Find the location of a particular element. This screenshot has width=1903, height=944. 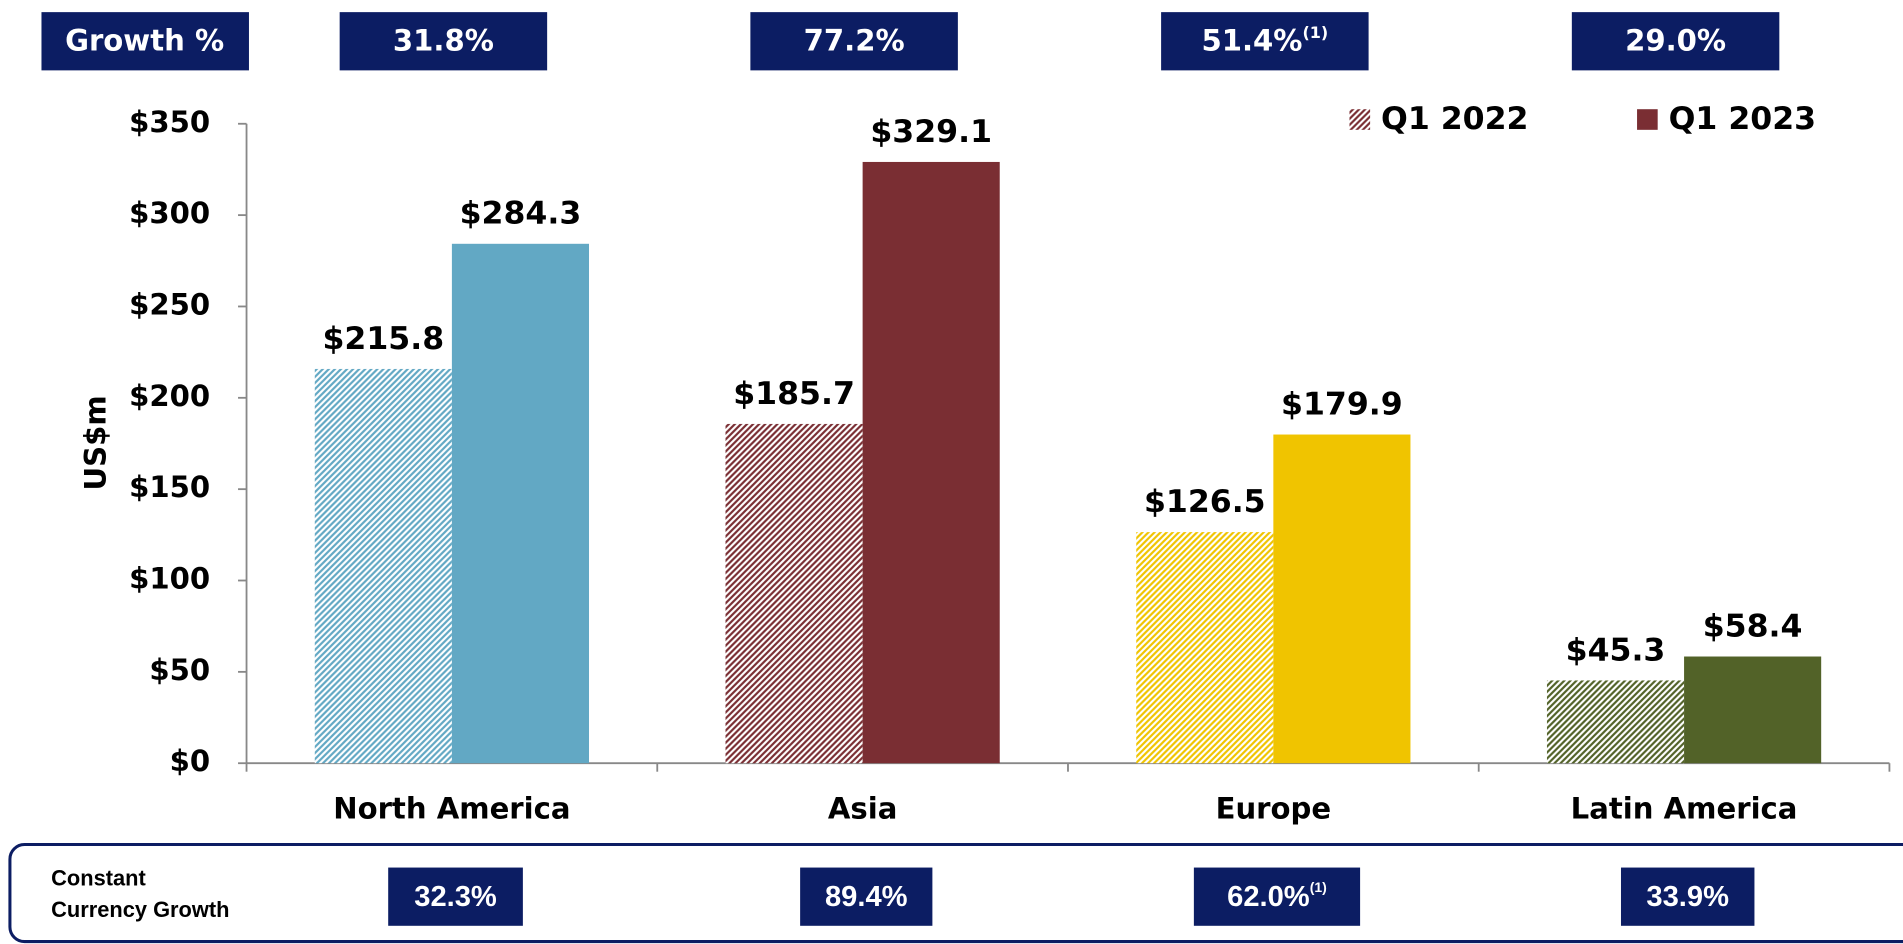

box-value: 77.2% is located at coordinates (854, 40).